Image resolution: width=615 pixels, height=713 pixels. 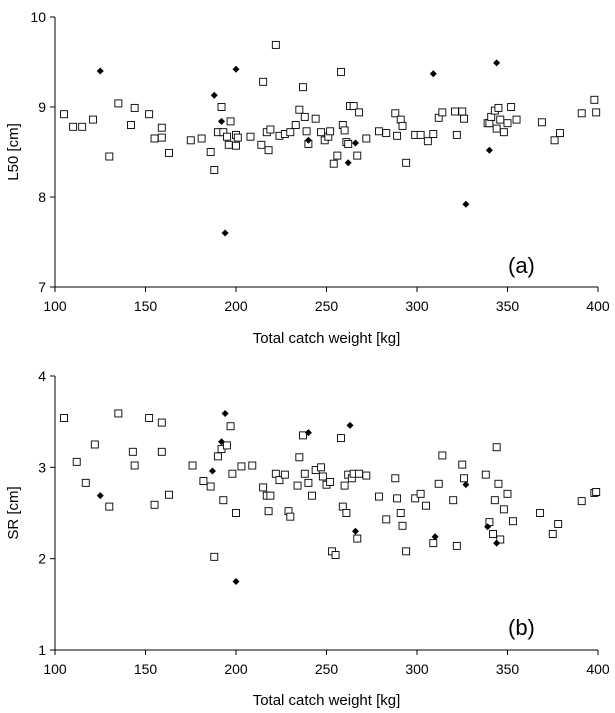 I want to click on y-axis-title: SR [cm], so click(x=13, y=512).